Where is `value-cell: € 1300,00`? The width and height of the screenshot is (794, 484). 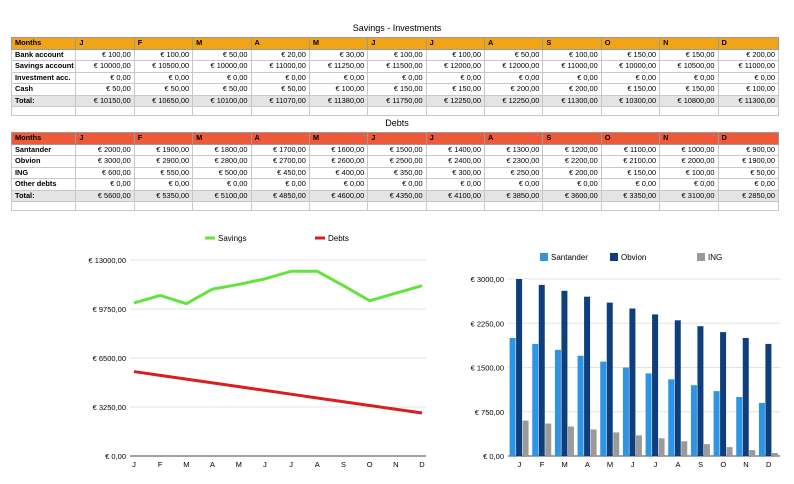 value-cell: € 1300,00 is located at coordinates (514, 149).